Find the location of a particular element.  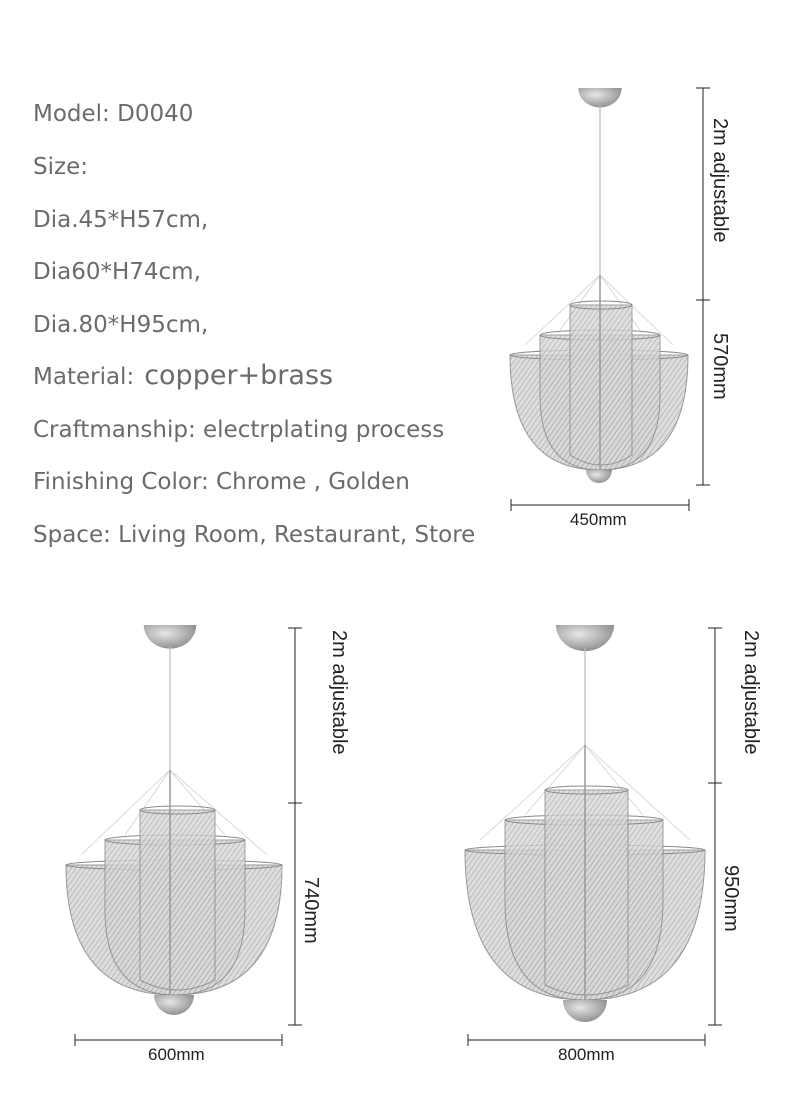

space-text: Space: Living Room, Restaurant, Store is located at coordinates (254, 535).